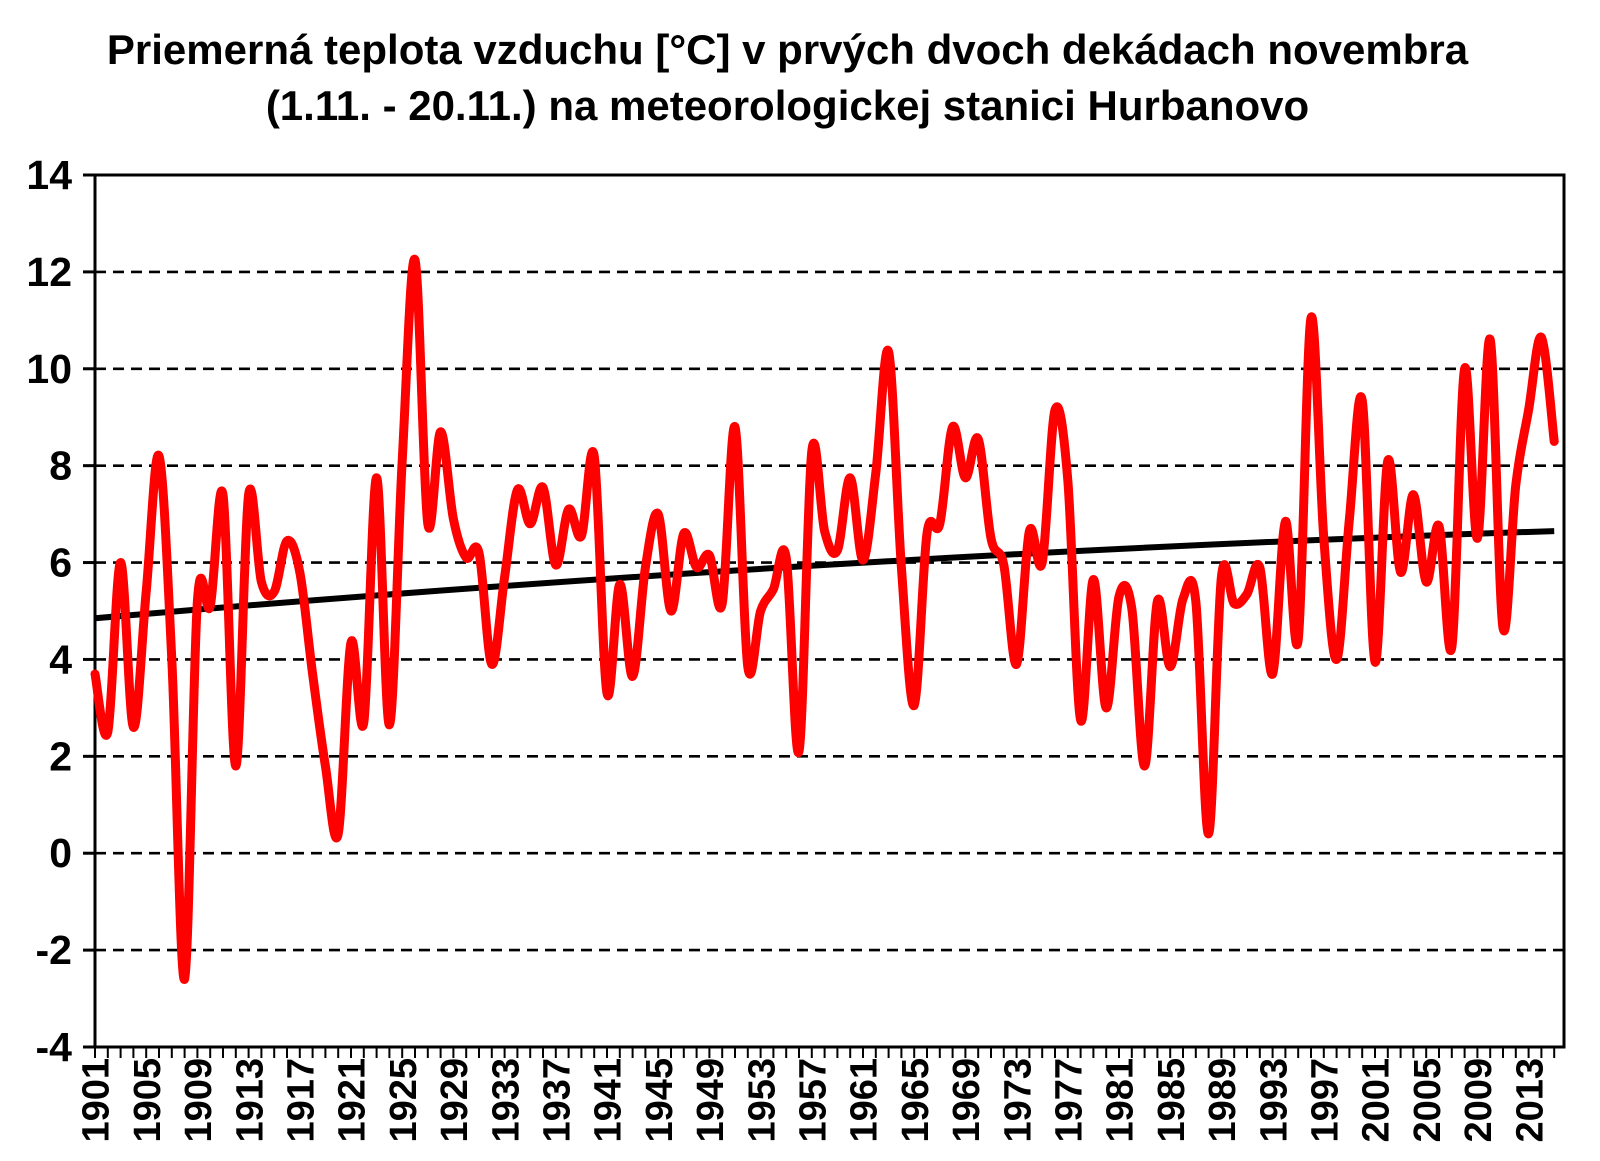 The image size is (1600, 1161). I want to click on x-axis-label: 1917, so click(301, 1100).